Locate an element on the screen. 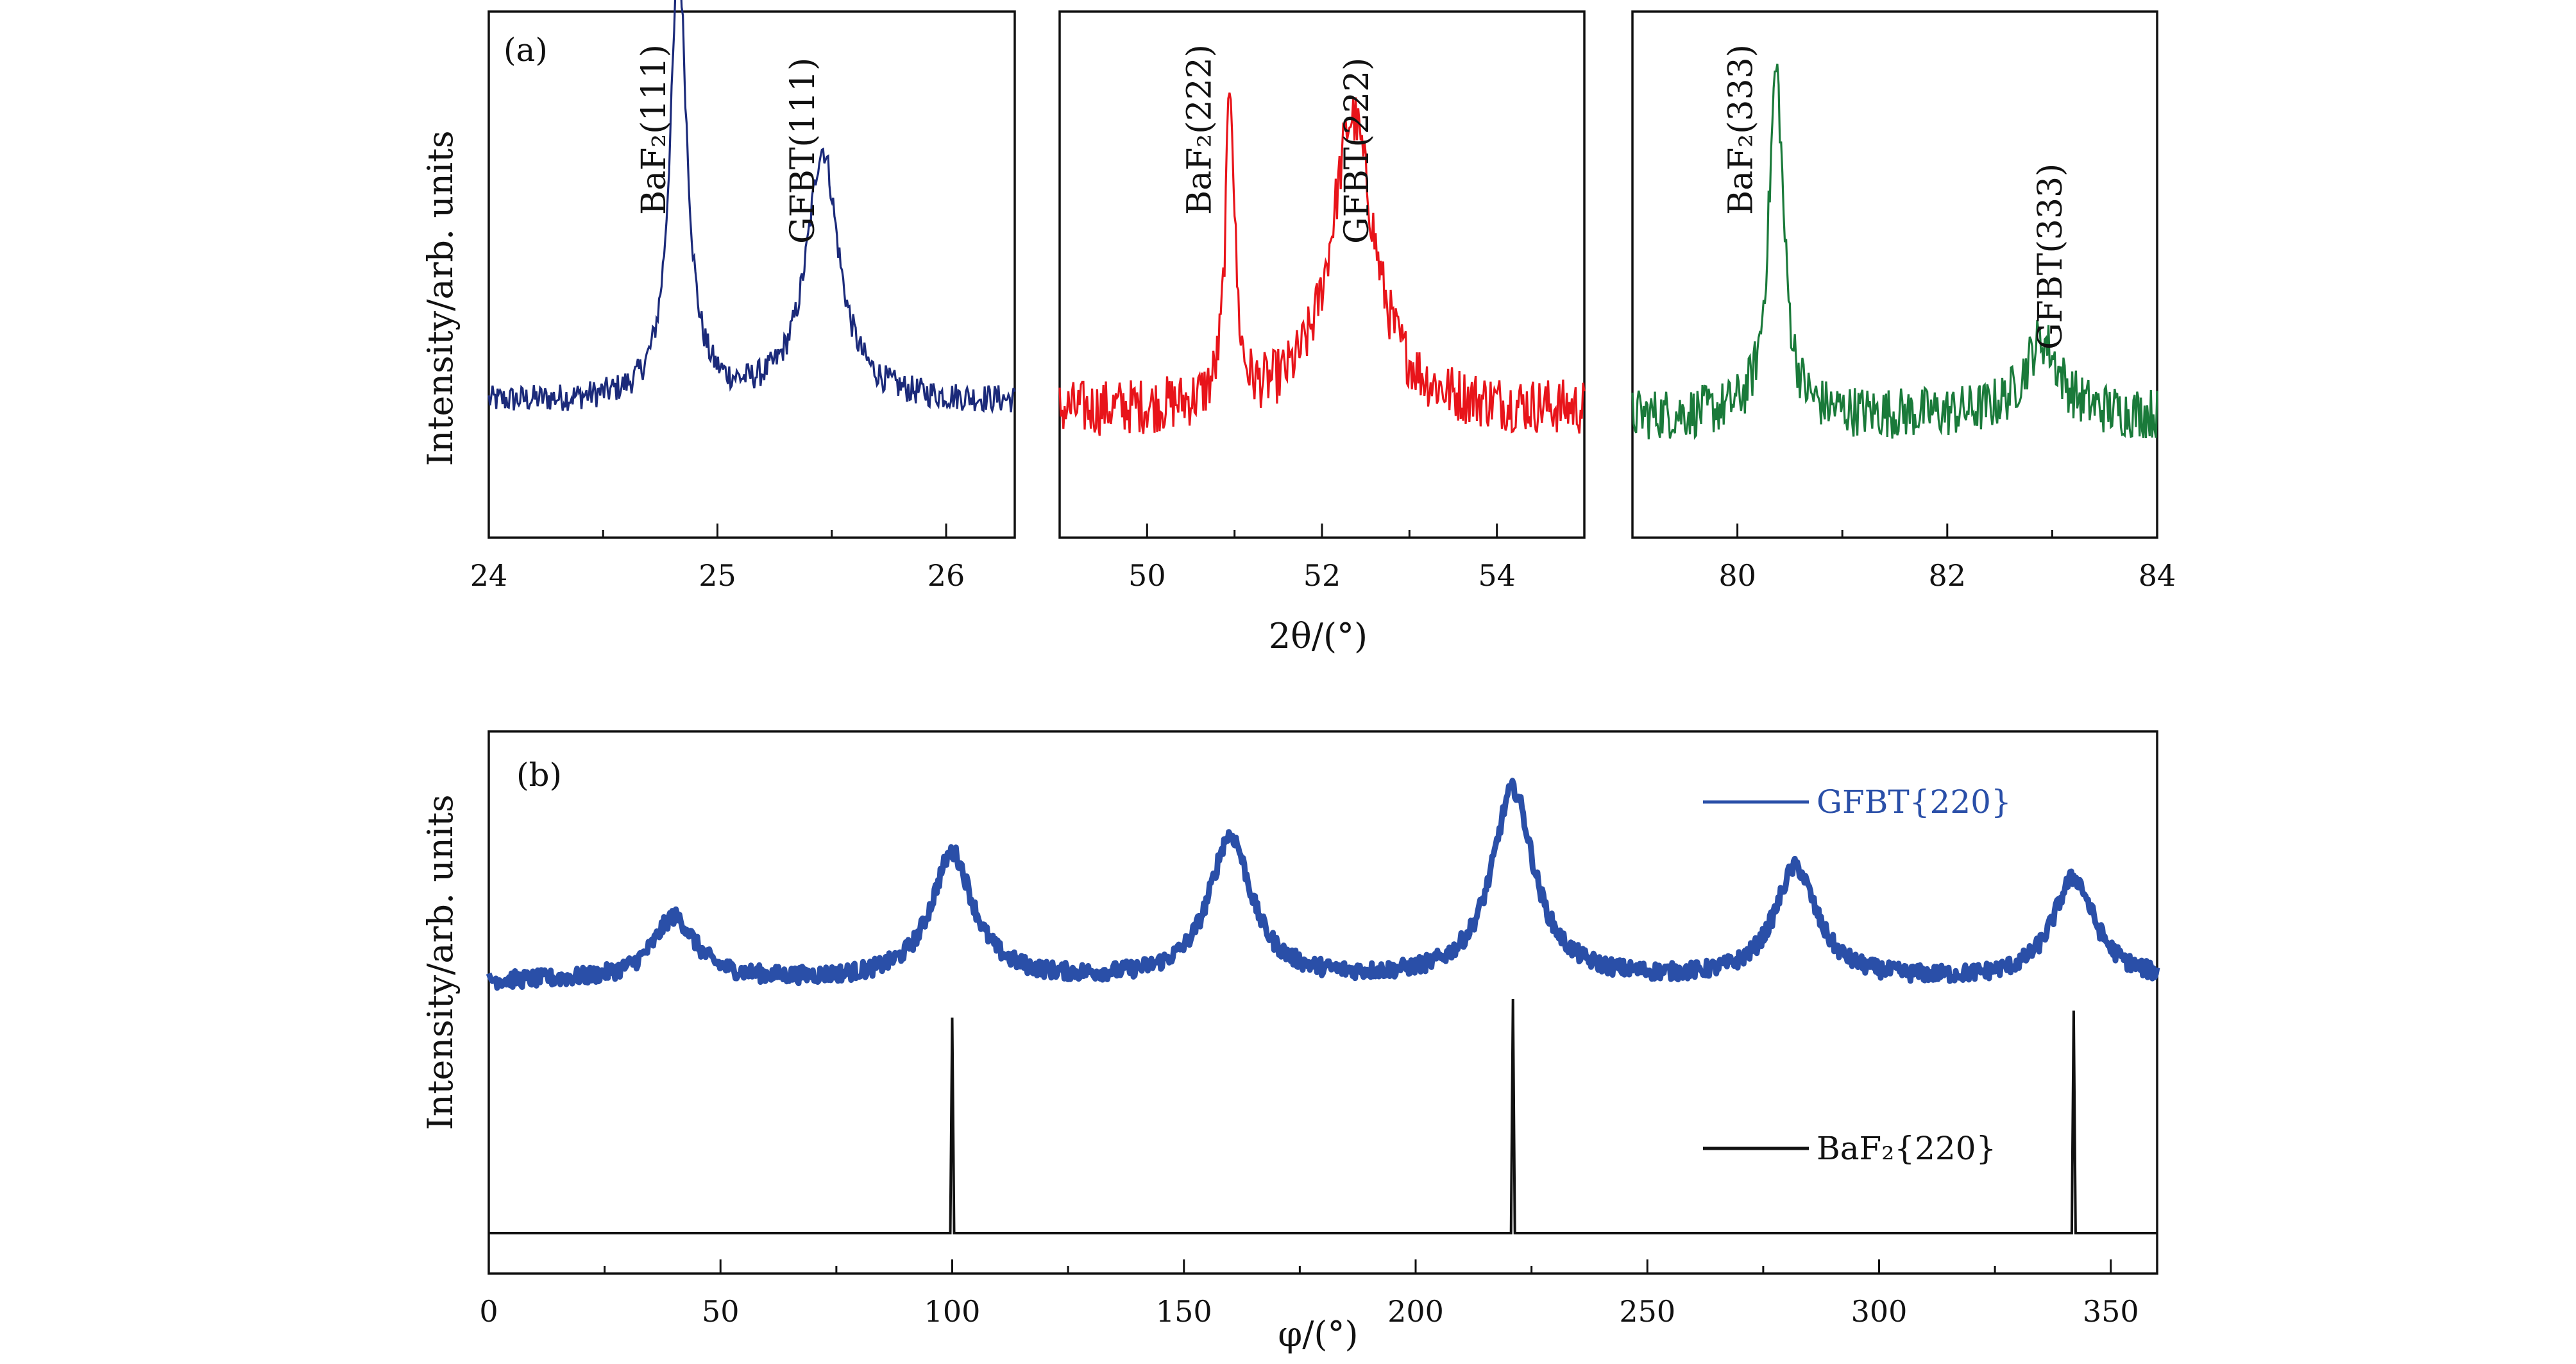  panel-a-ylabel: Intensity/arb. units is located at coordinates (440, 298).